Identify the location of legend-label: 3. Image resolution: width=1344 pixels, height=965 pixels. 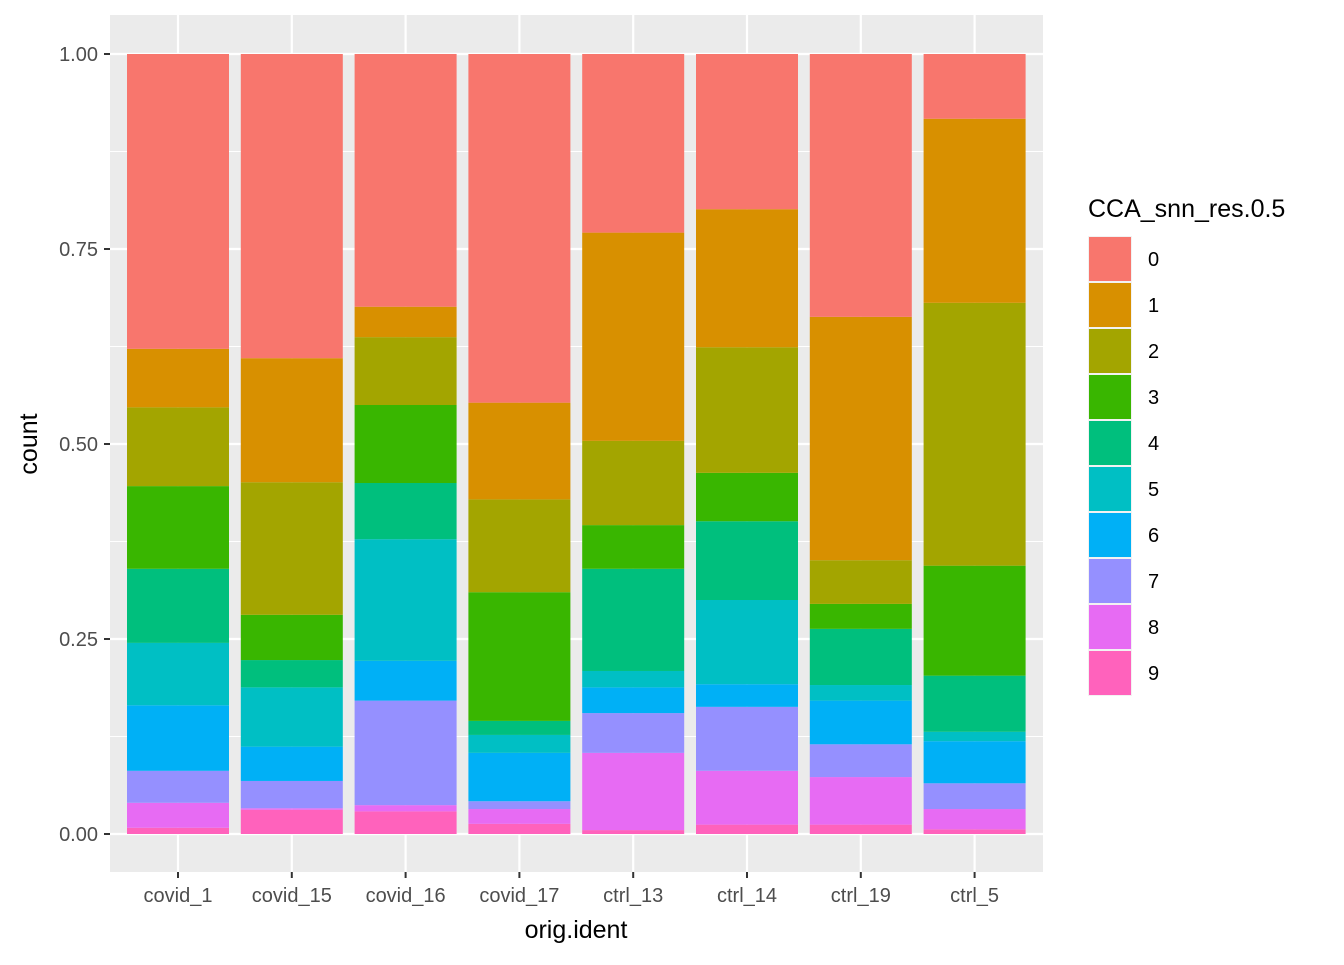
(1153, 398).